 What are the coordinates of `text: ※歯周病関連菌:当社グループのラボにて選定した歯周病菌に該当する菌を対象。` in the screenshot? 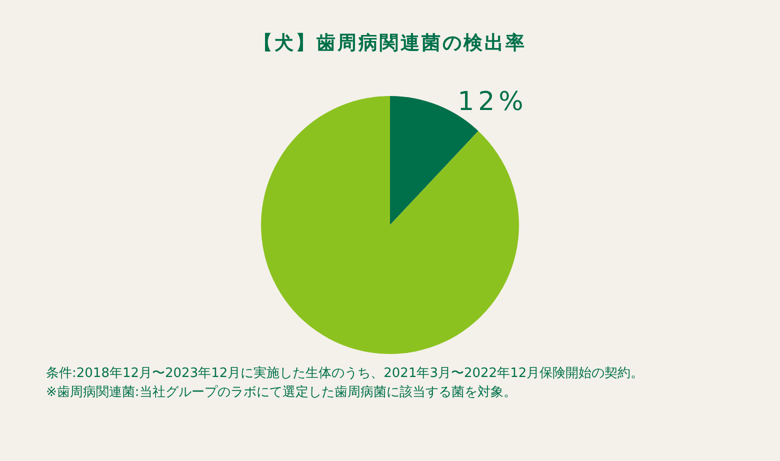 It's located at (282, 393).